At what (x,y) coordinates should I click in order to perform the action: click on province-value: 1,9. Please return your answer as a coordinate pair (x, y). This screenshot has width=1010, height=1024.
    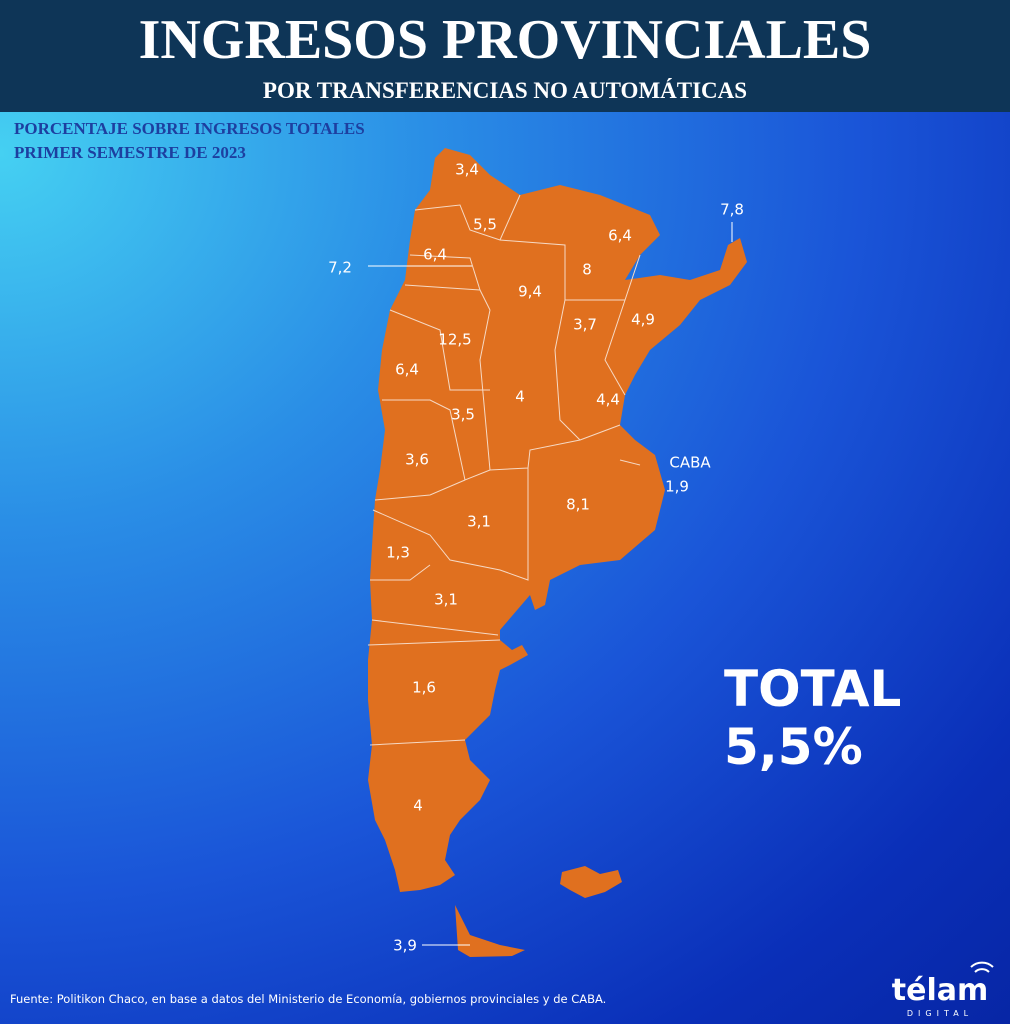
    Looking at the image, I should click on (677, 487).